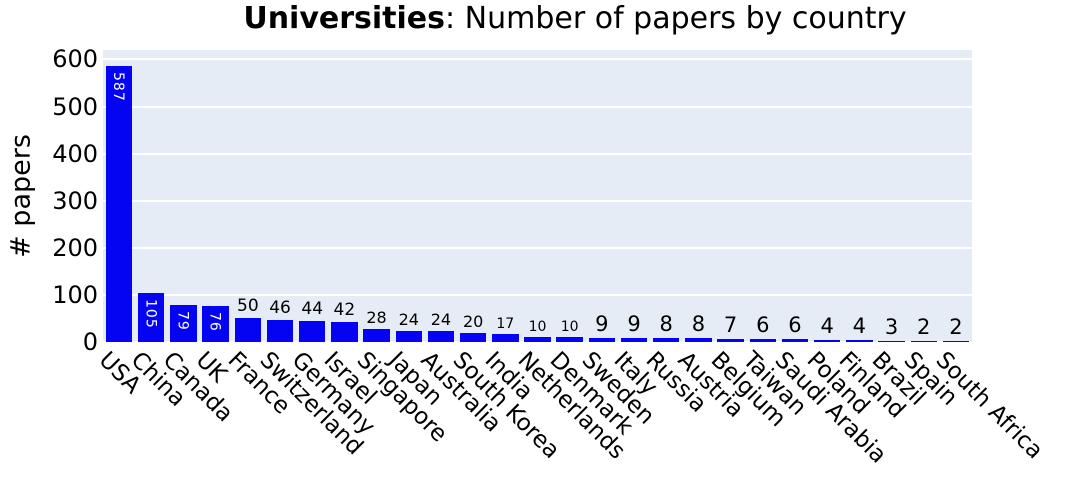 Image resolution: width=1080 pixels, height=503 pixels. What do you see at coordinates (666, 340) in the screenshot?
I see `bar-russia` at bounding box center [666, 340].